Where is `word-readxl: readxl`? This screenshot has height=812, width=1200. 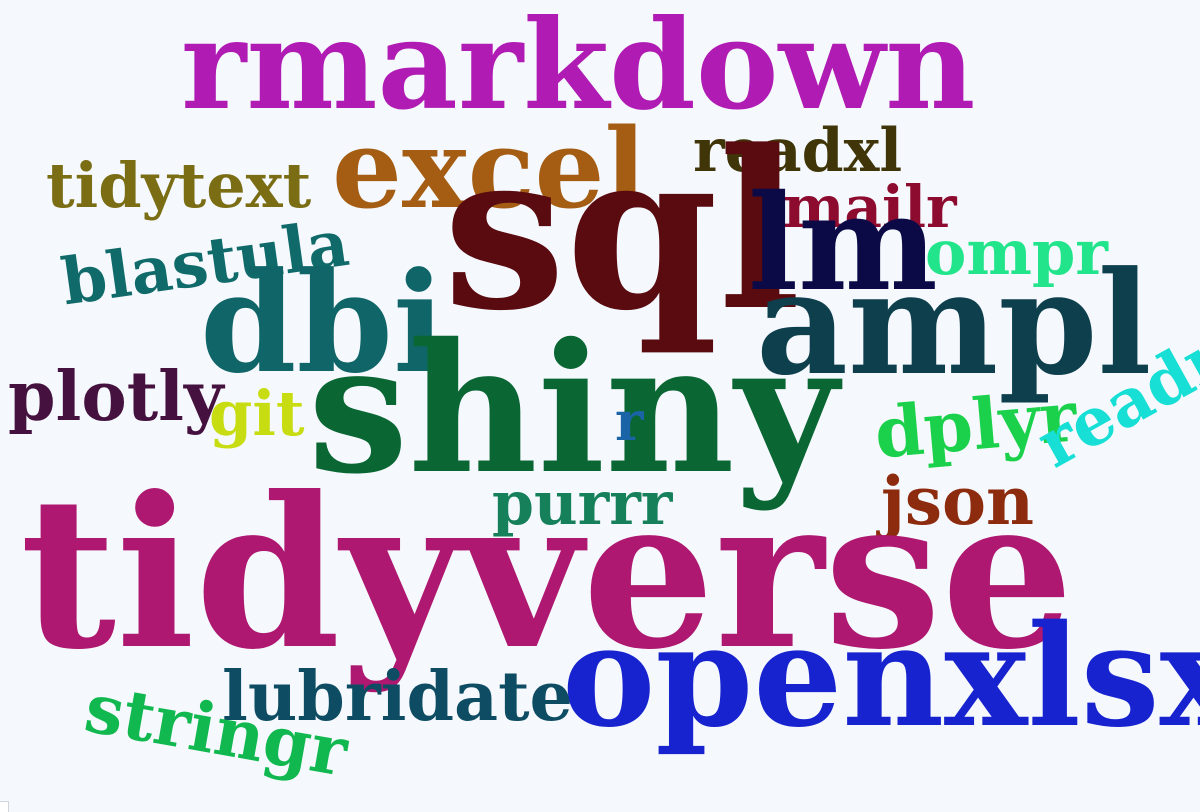 word-readxl: readxl is located at coordinates (798, 151).